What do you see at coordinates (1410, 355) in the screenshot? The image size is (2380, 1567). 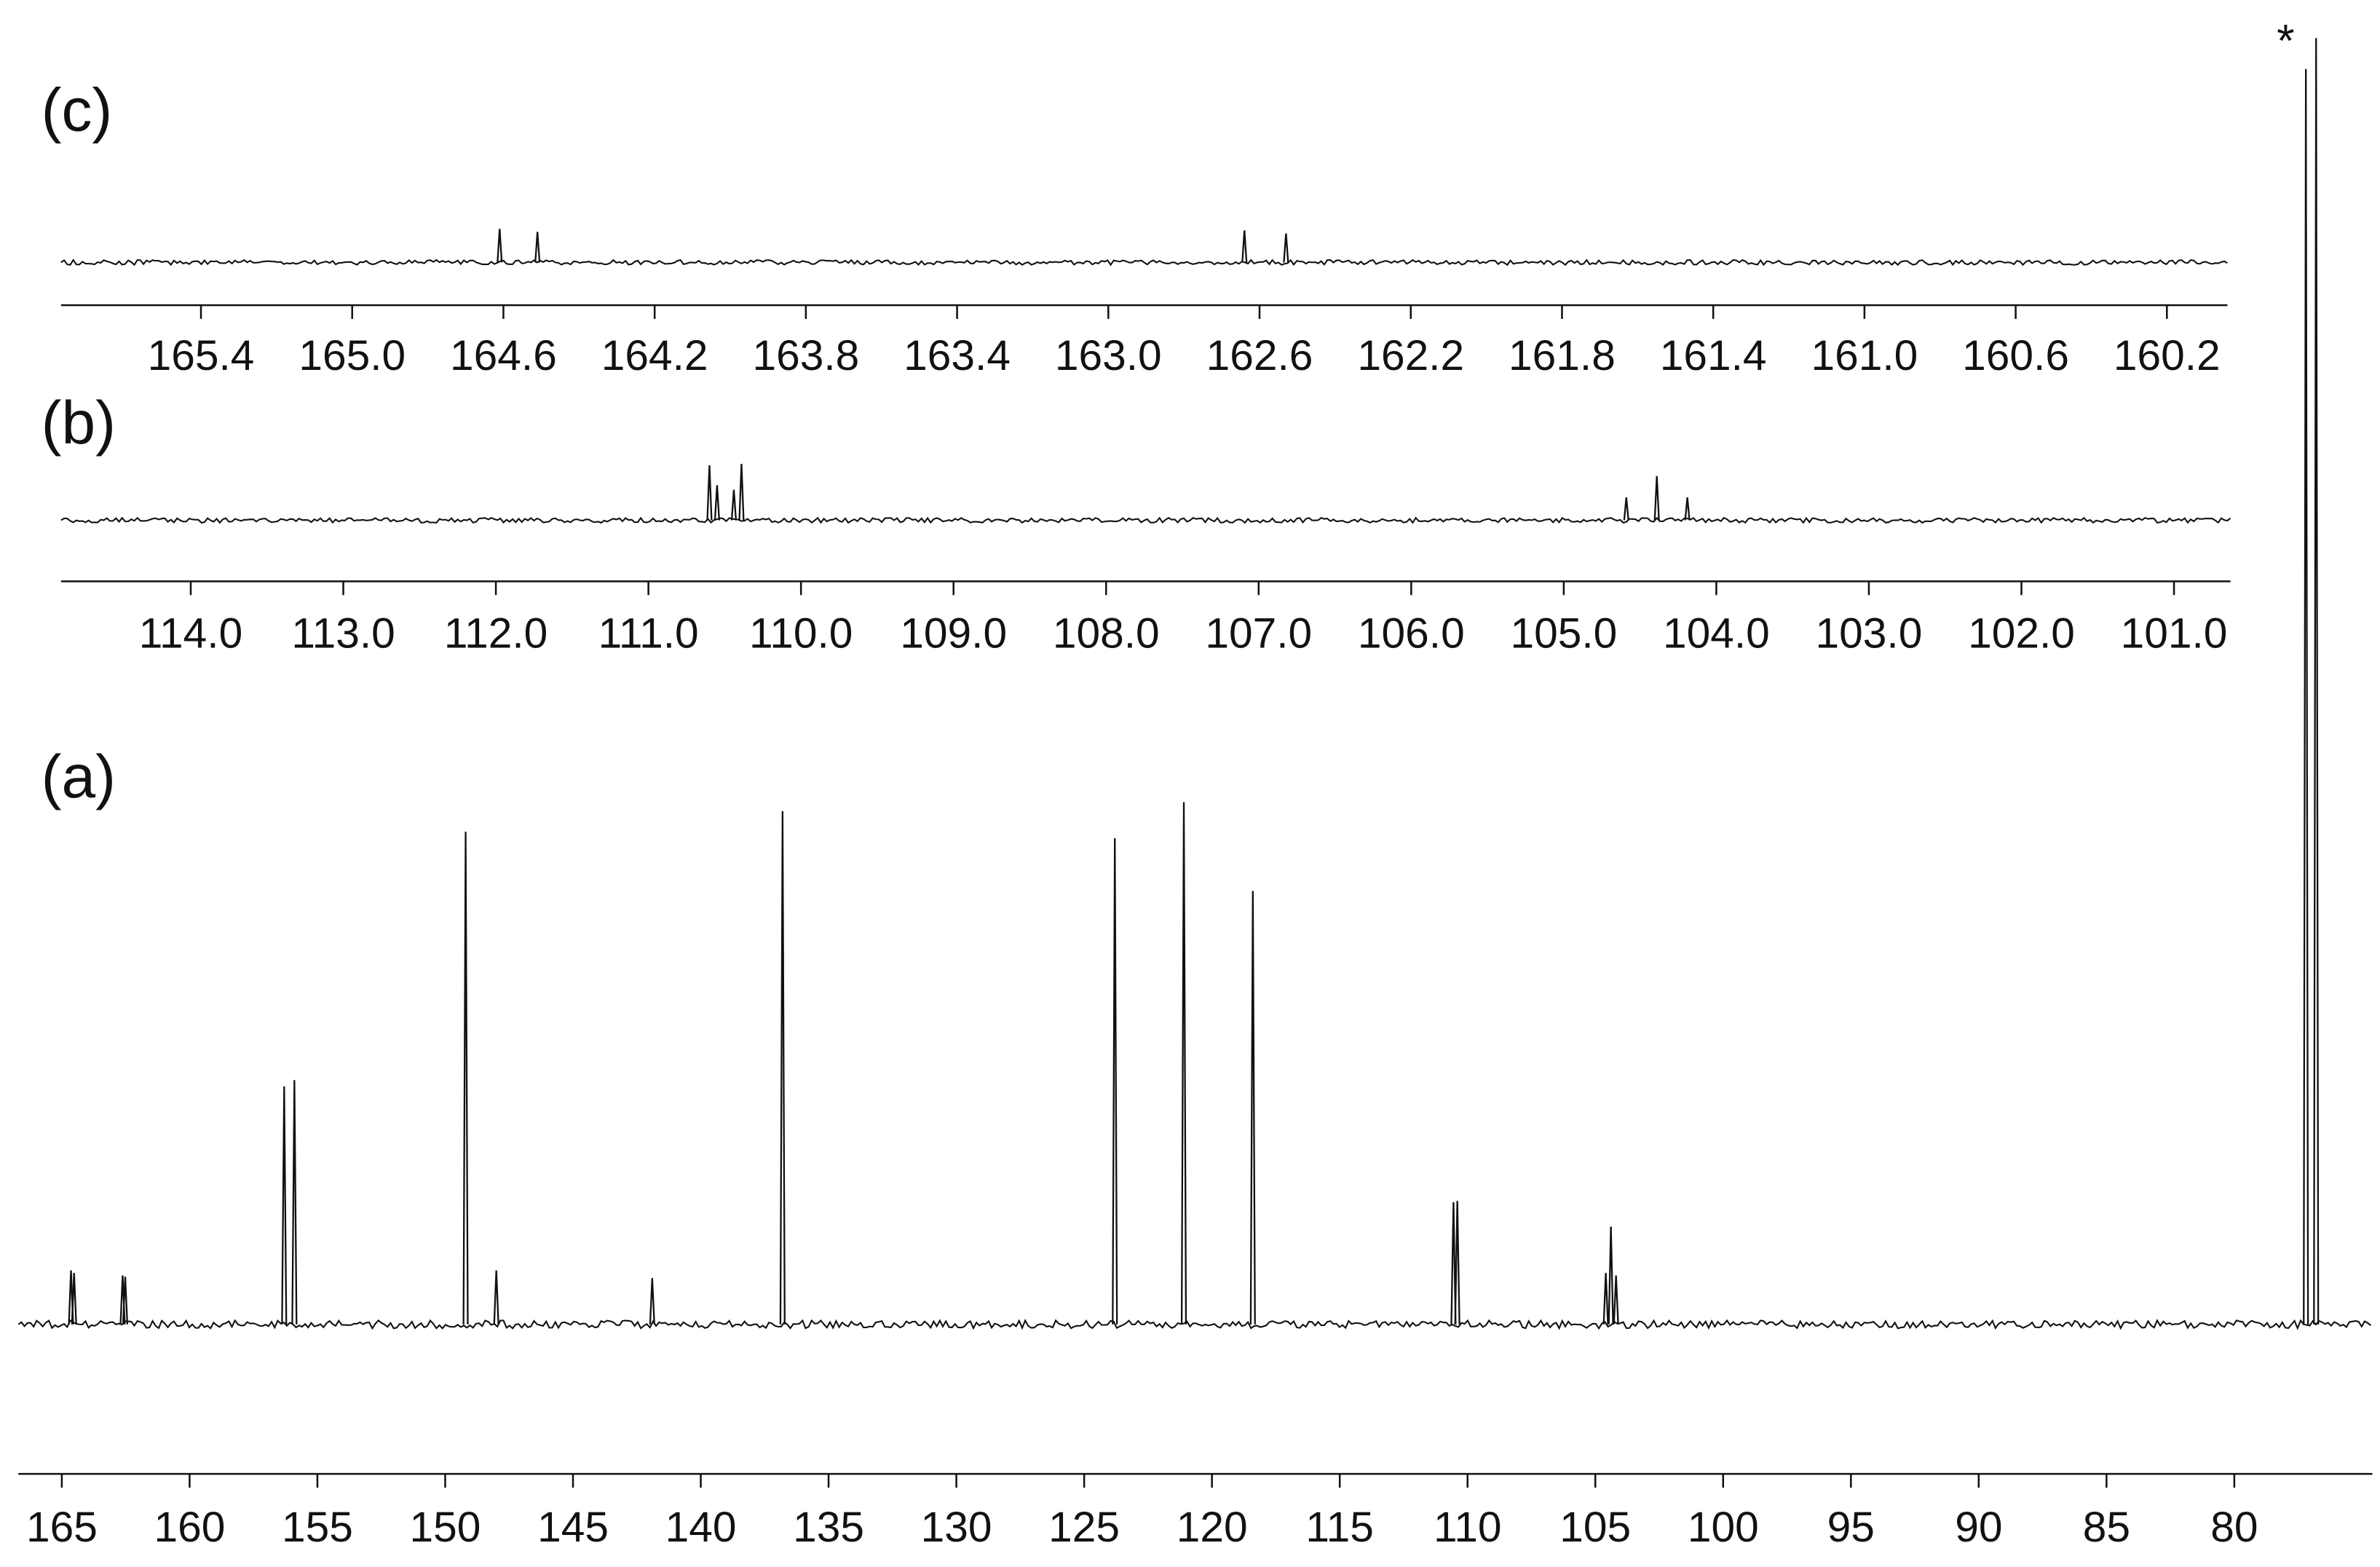 I see `x-tick-label: 162.2` at bounding box center [1410, 355].